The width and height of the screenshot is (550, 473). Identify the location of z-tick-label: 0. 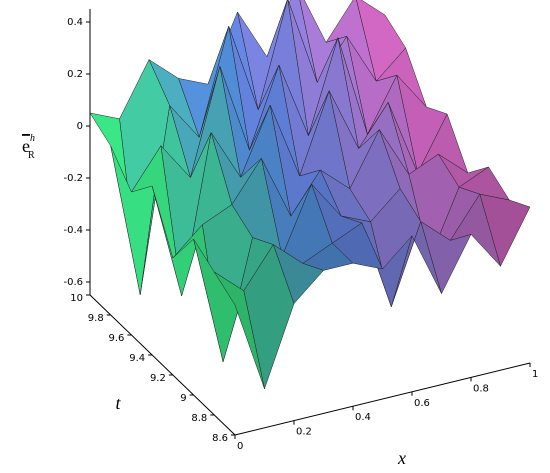
(80, 126).